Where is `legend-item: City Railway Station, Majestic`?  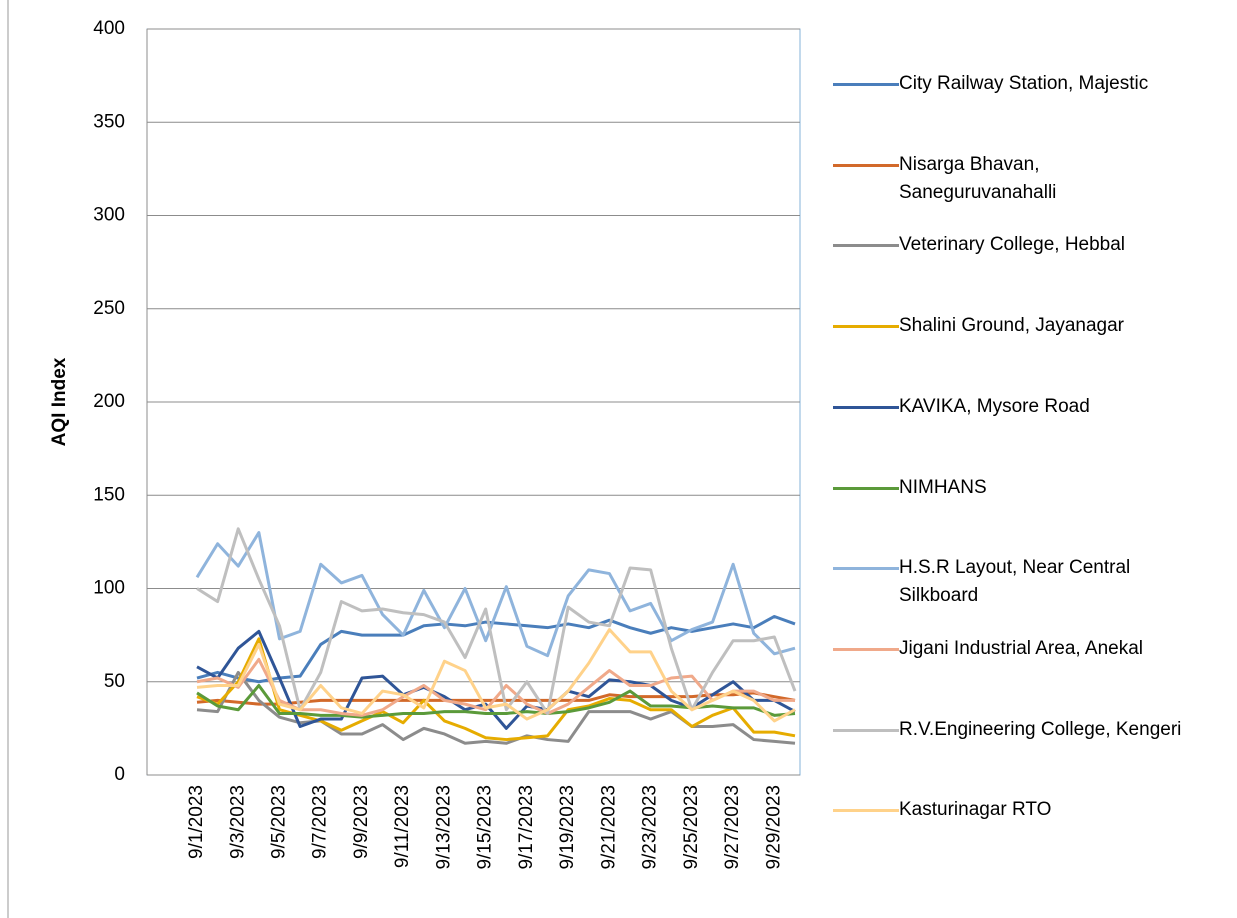
legend-item: City Railway Station, Majestic is located at coordinates (1033, 84).